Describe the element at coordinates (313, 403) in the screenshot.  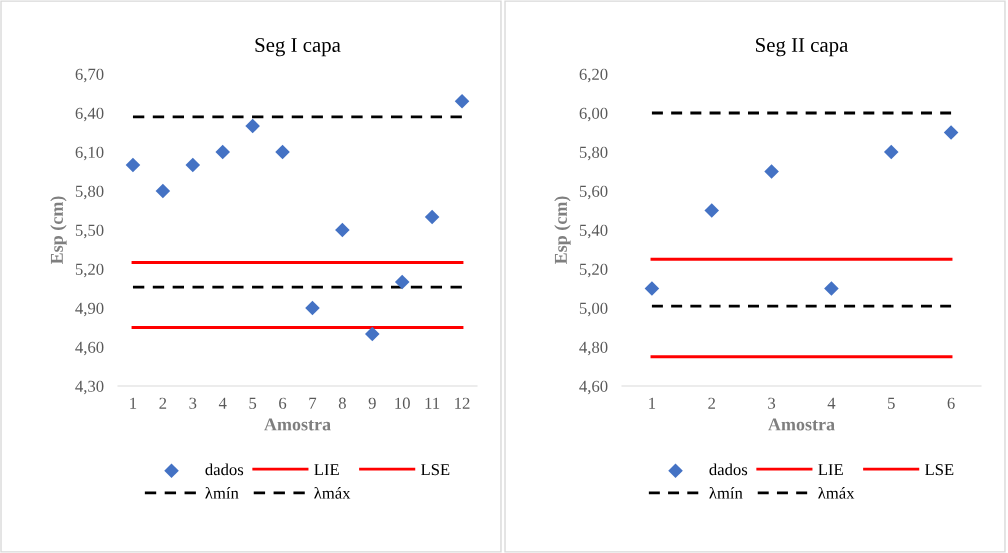
I see `x-tick-label: 7` at that location.